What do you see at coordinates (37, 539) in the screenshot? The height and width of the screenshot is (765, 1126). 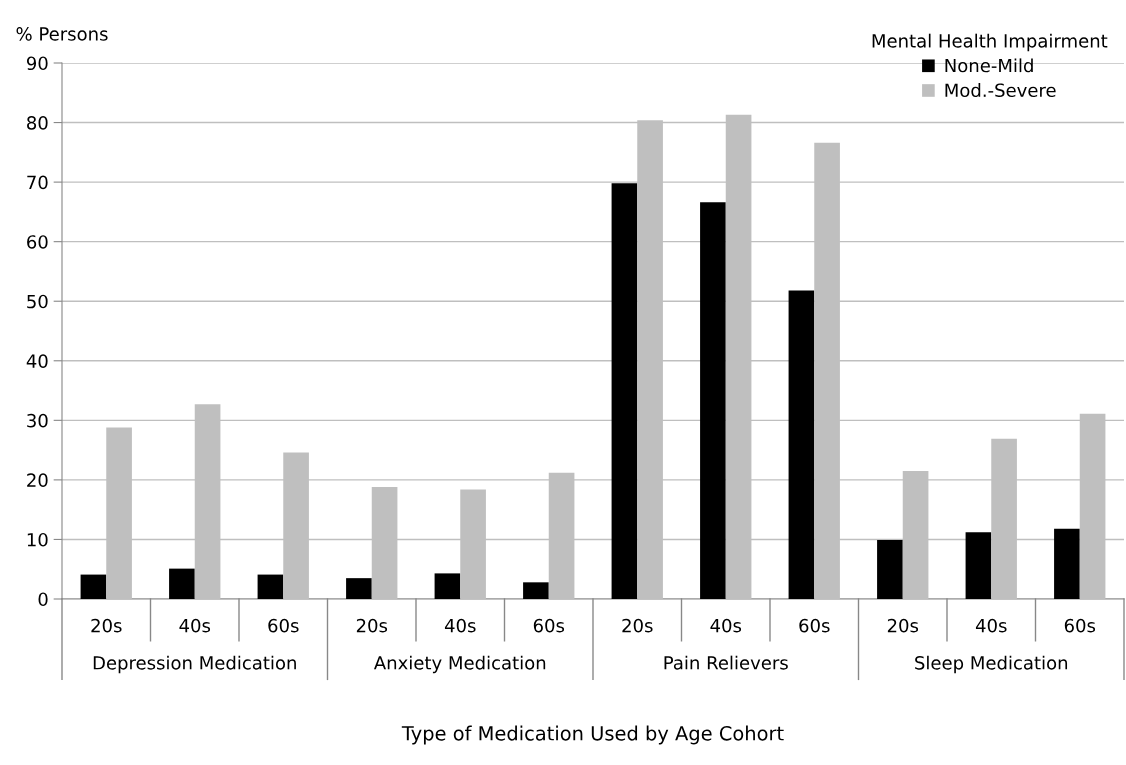 I see `y-tick-label: 10` at bounding box center [37, 539].